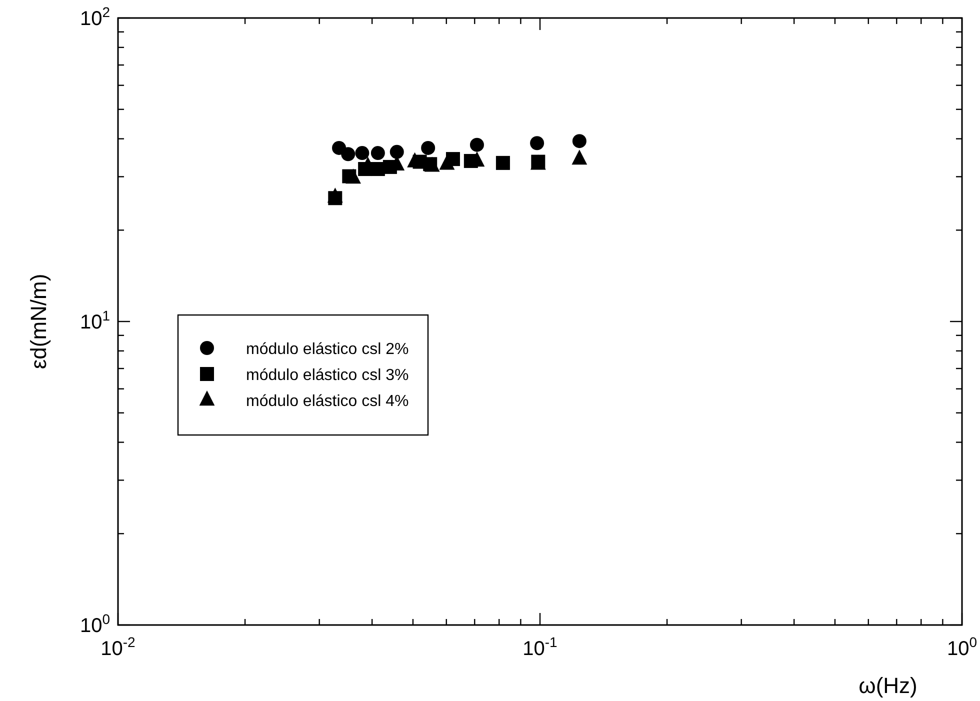 The height and width of the screenshot is (701, 980). What do you see at coordinates (962, 647) in the screenshot?
I see `x-tick-label: 10$^{0}$` at bounding box center [962, 647].